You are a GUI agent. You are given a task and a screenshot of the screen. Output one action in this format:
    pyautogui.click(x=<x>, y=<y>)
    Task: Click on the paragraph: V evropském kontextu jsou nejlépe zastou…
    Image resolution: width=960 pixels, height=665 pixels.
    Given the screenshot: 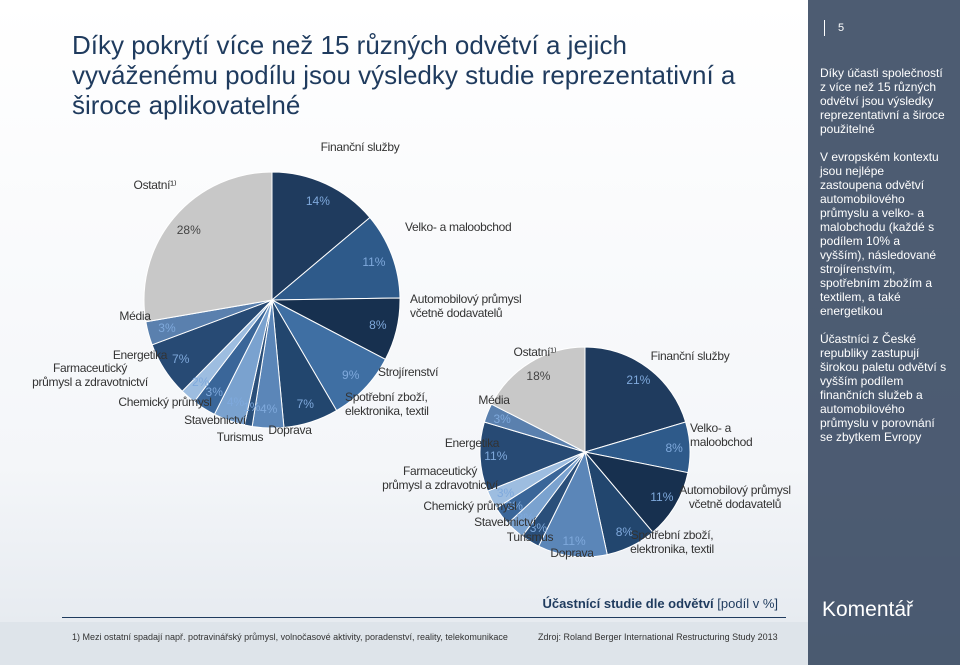 What is the action you would take?
    pyautogui.click(x=879, y=234)
    